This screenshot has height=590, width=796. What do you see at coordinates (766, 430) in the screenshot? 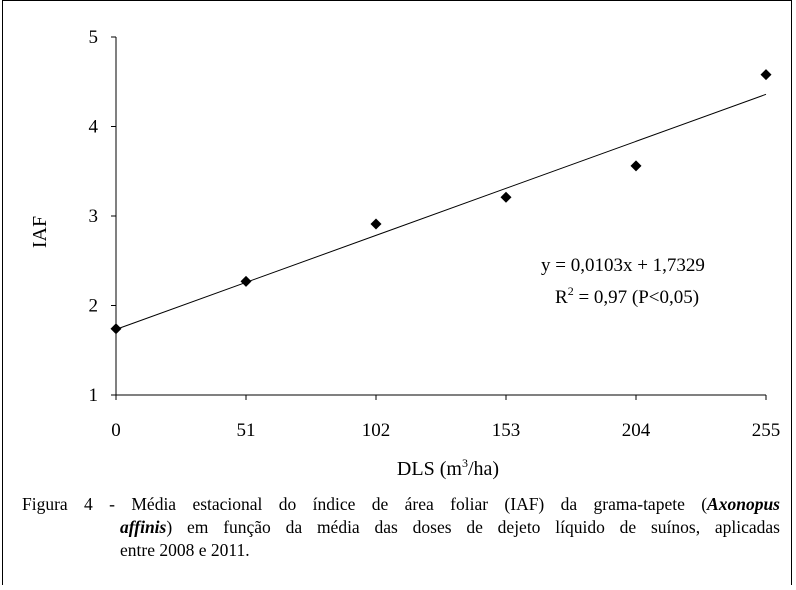
I see `x-tick-label: 255` at bounding box center [766, 430].